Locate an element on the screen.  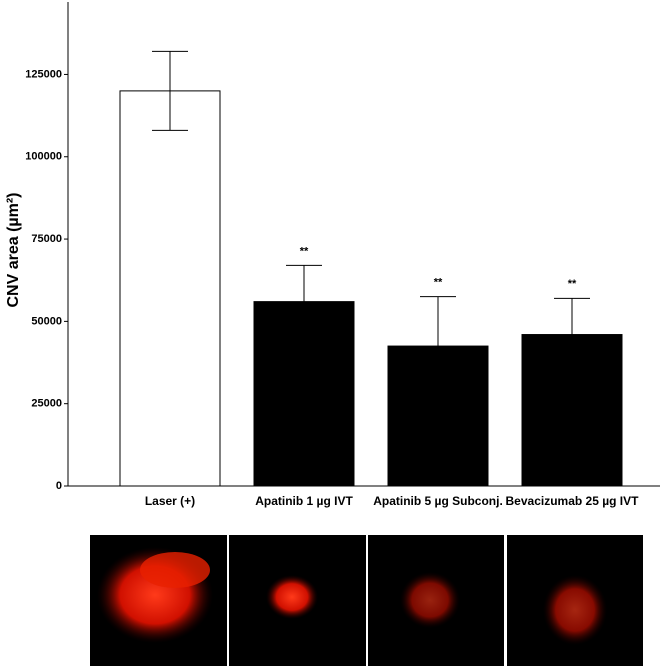
y-tick-label: 0 is located at coordinates (59, 486).